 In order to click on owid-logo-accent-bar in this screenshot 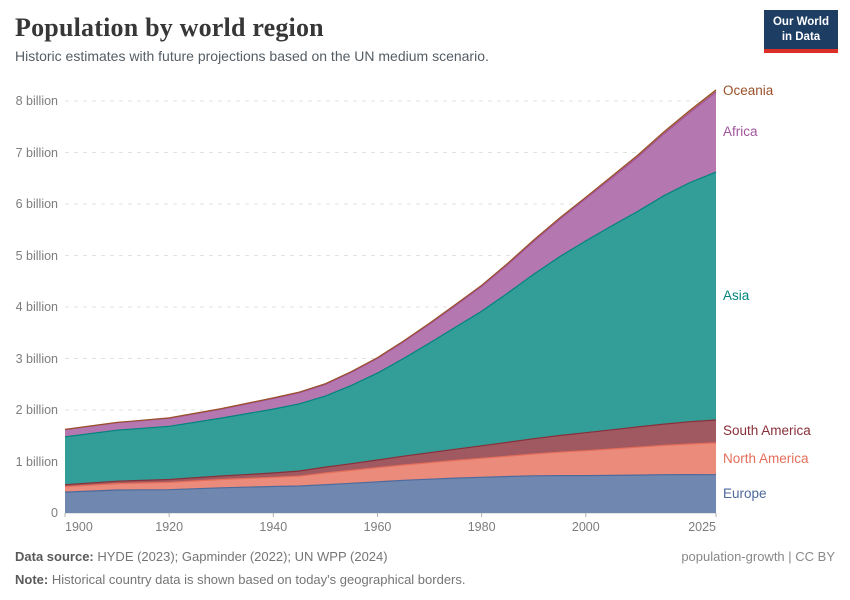, I will do `click(801, 50)`.